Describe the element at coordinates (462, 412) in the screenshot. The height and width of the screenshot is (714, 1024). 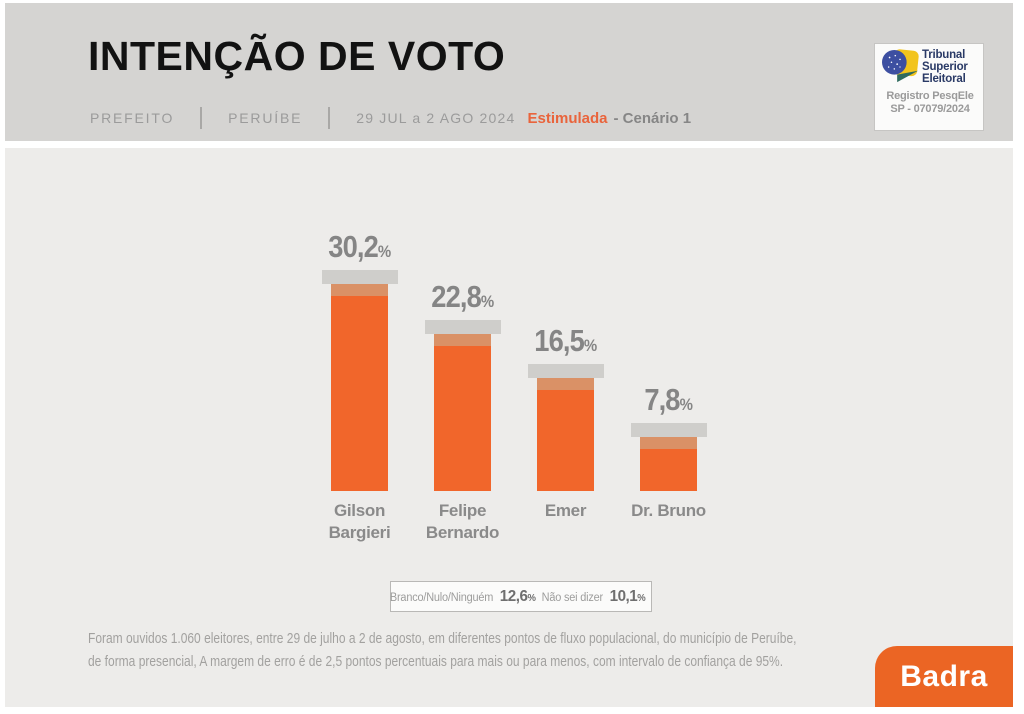
I see `bar-felipe-bernardo` at that location.